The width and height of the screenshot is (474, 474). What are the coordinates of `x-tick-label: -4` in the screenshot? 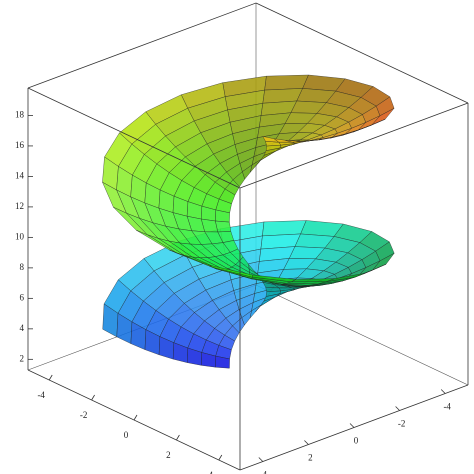 It's located at (41, 395).